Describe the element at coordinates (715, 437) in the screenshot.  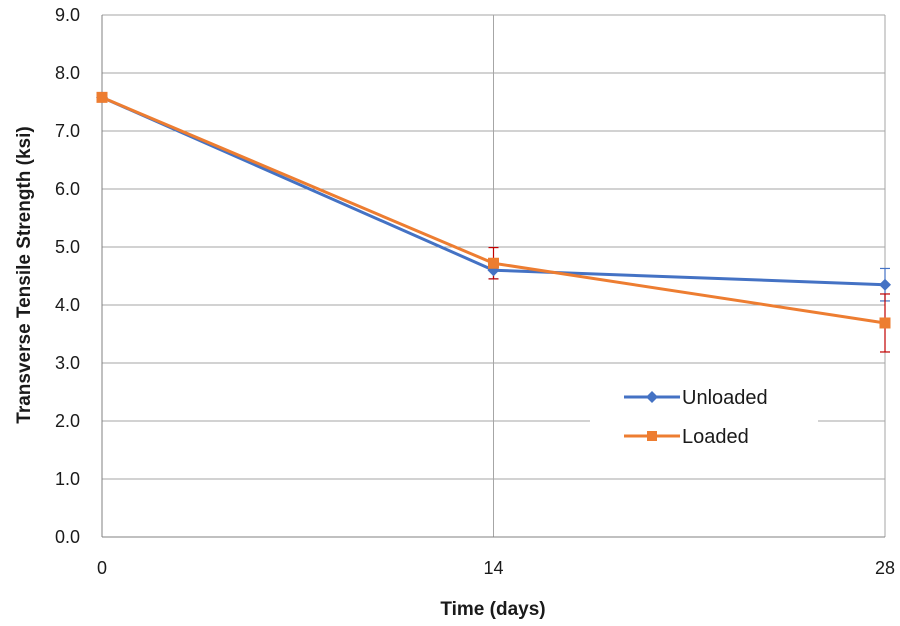
I see `legend-label-loaded: Loaded` at that location.